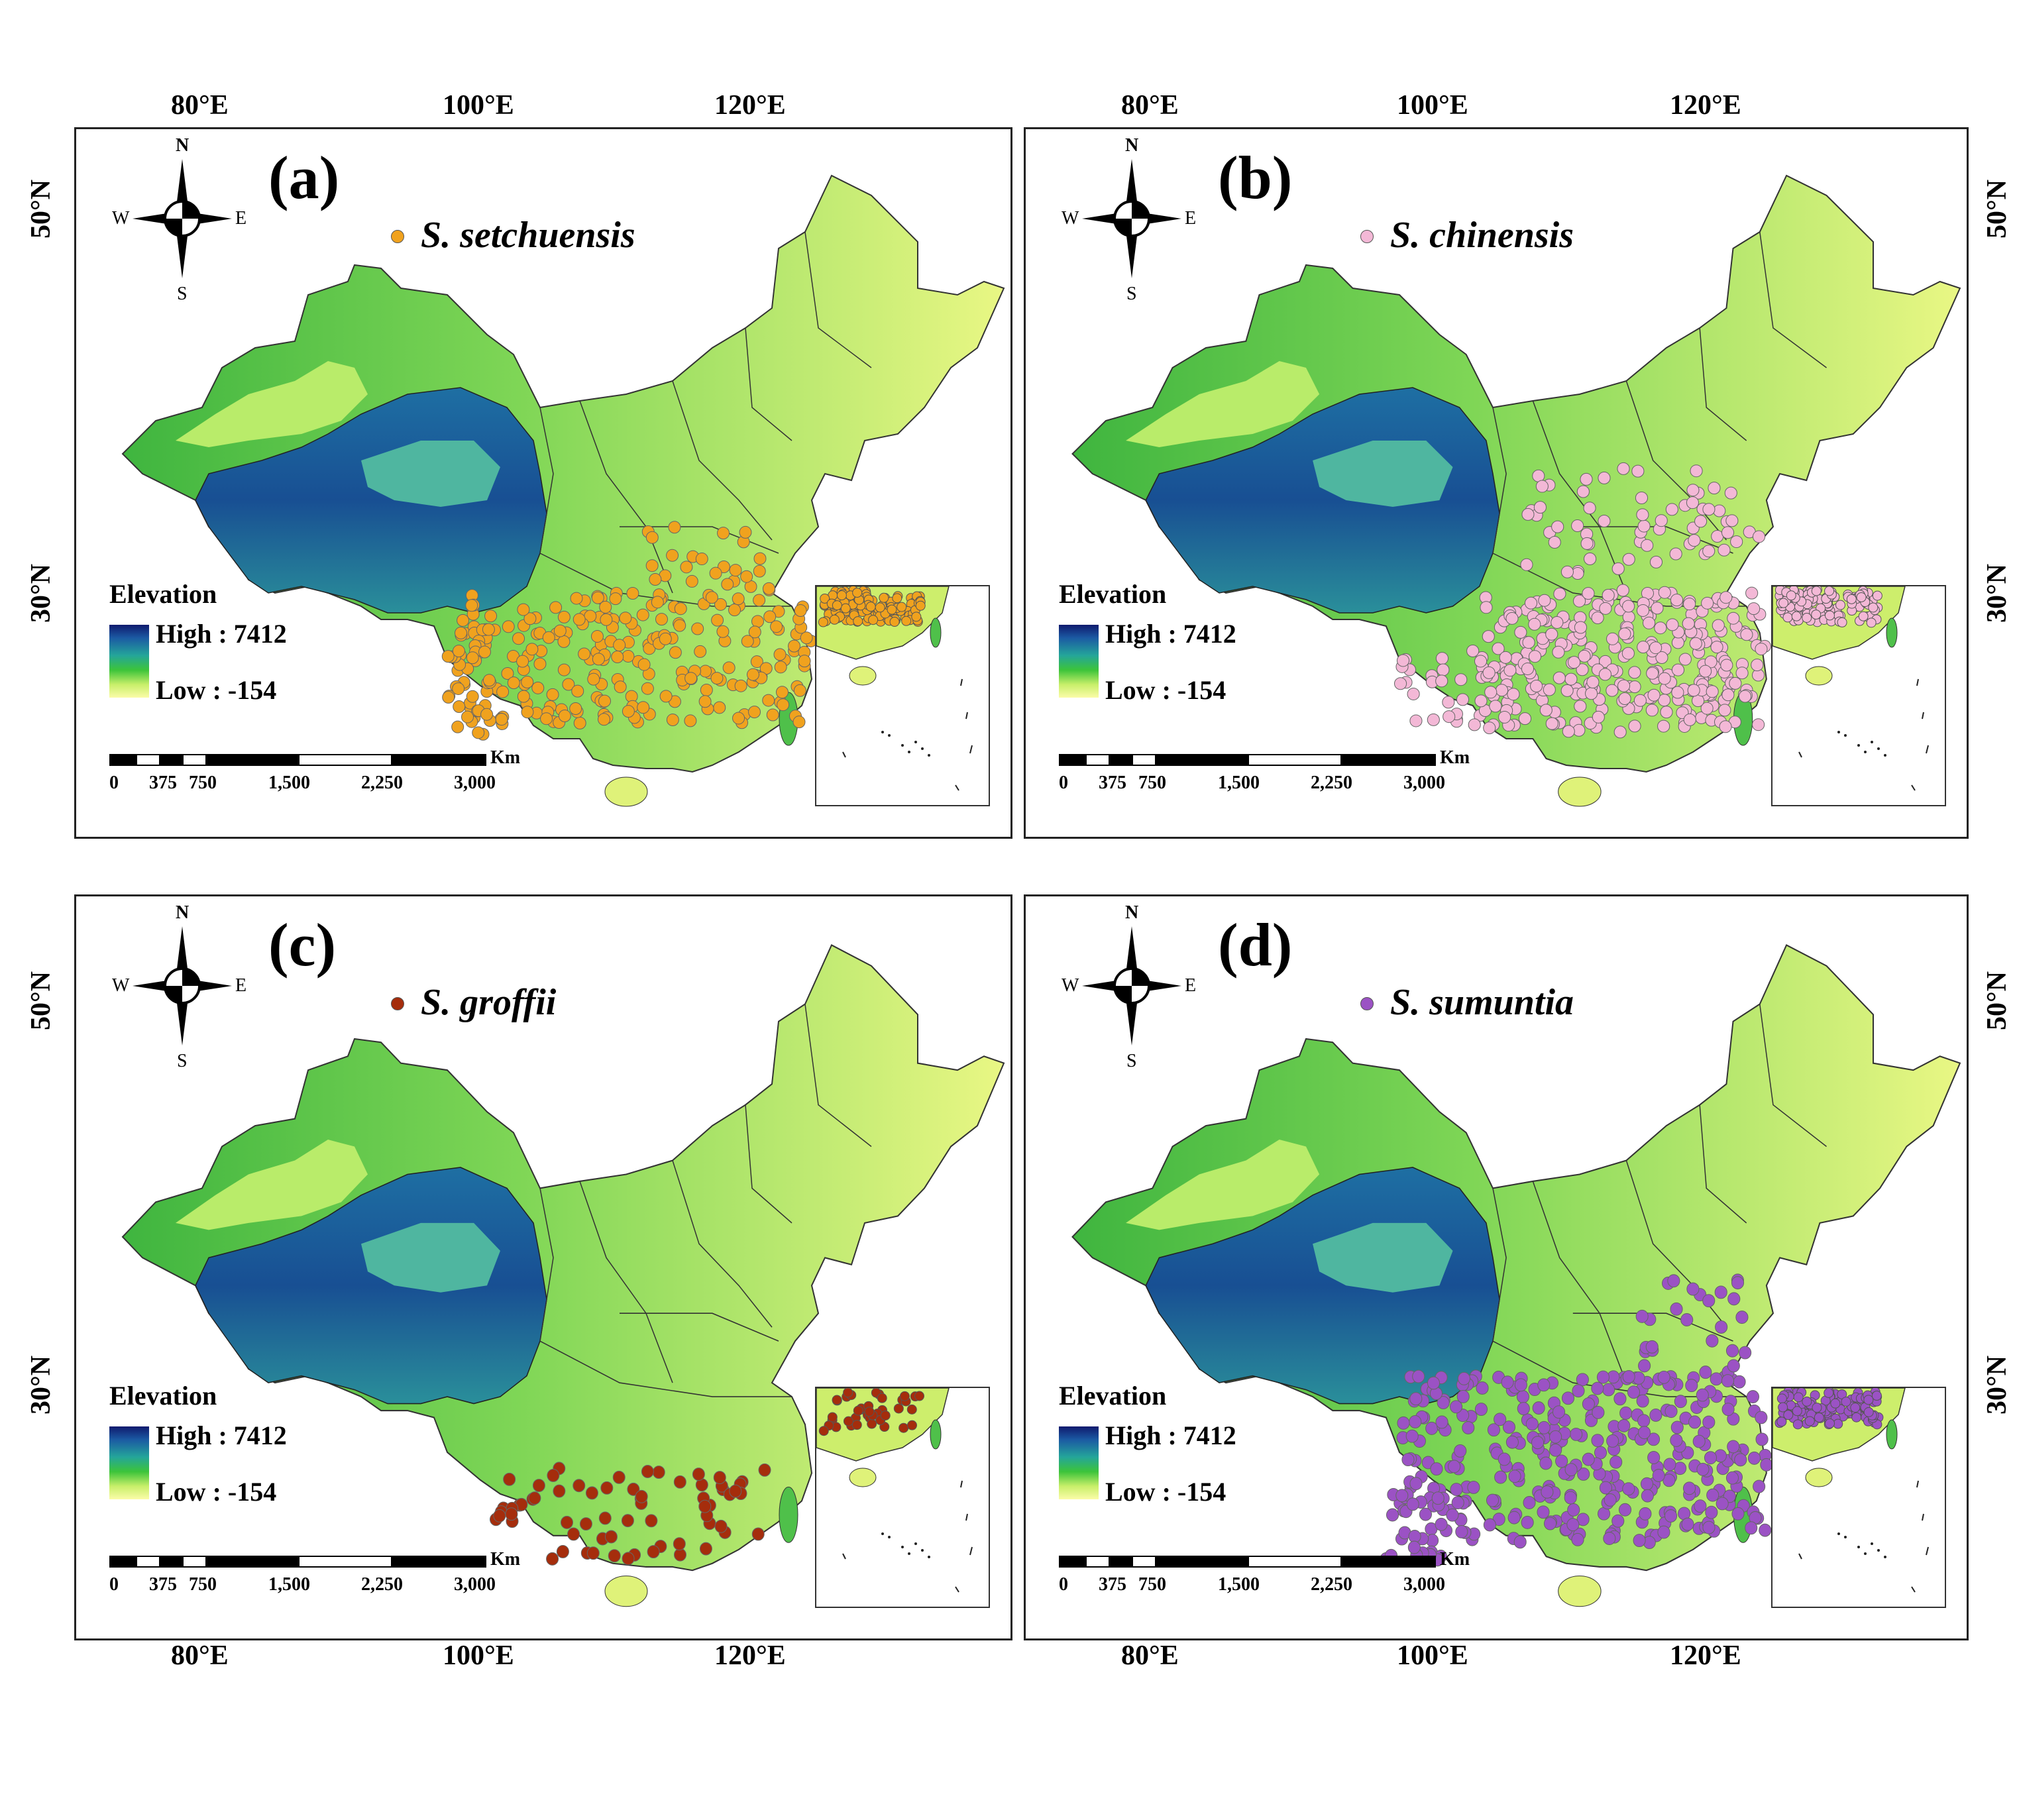  I want to click on scale-tick-label: 3,000, so click(1424, 1584).